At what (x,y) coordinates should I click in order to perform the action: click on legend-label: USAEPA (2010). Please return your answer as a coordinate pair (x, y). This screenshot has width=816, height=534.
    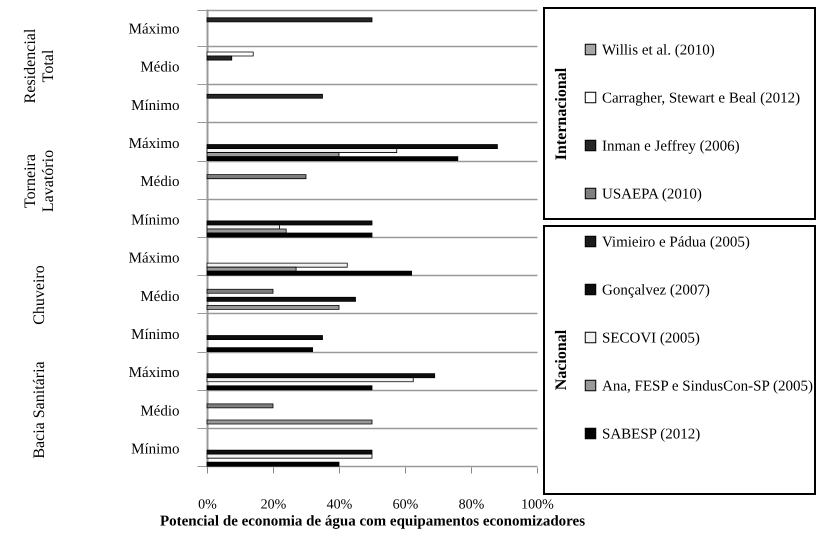
    Looking at the image, I should click on (652, 194).